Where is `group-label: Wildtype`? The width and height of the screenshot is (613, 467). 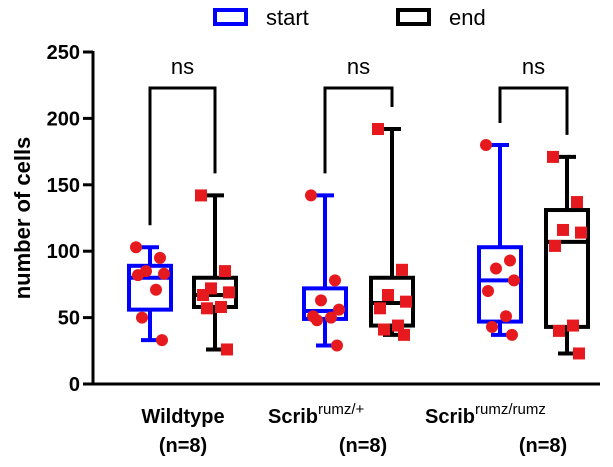 group-label: Wildtype is located at coordinates (182, 417).